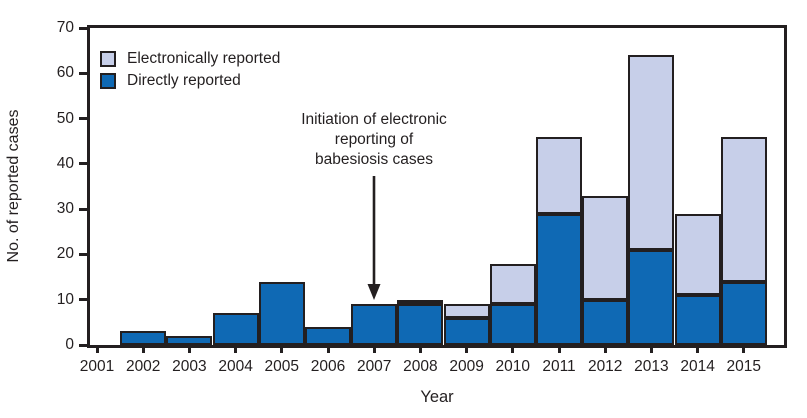 Image resolution: width=807 pixels, height=418 pixels. Describe the element at coordinates (420, 324) in the screenshot. I see `bar-2008-directly` at that location.